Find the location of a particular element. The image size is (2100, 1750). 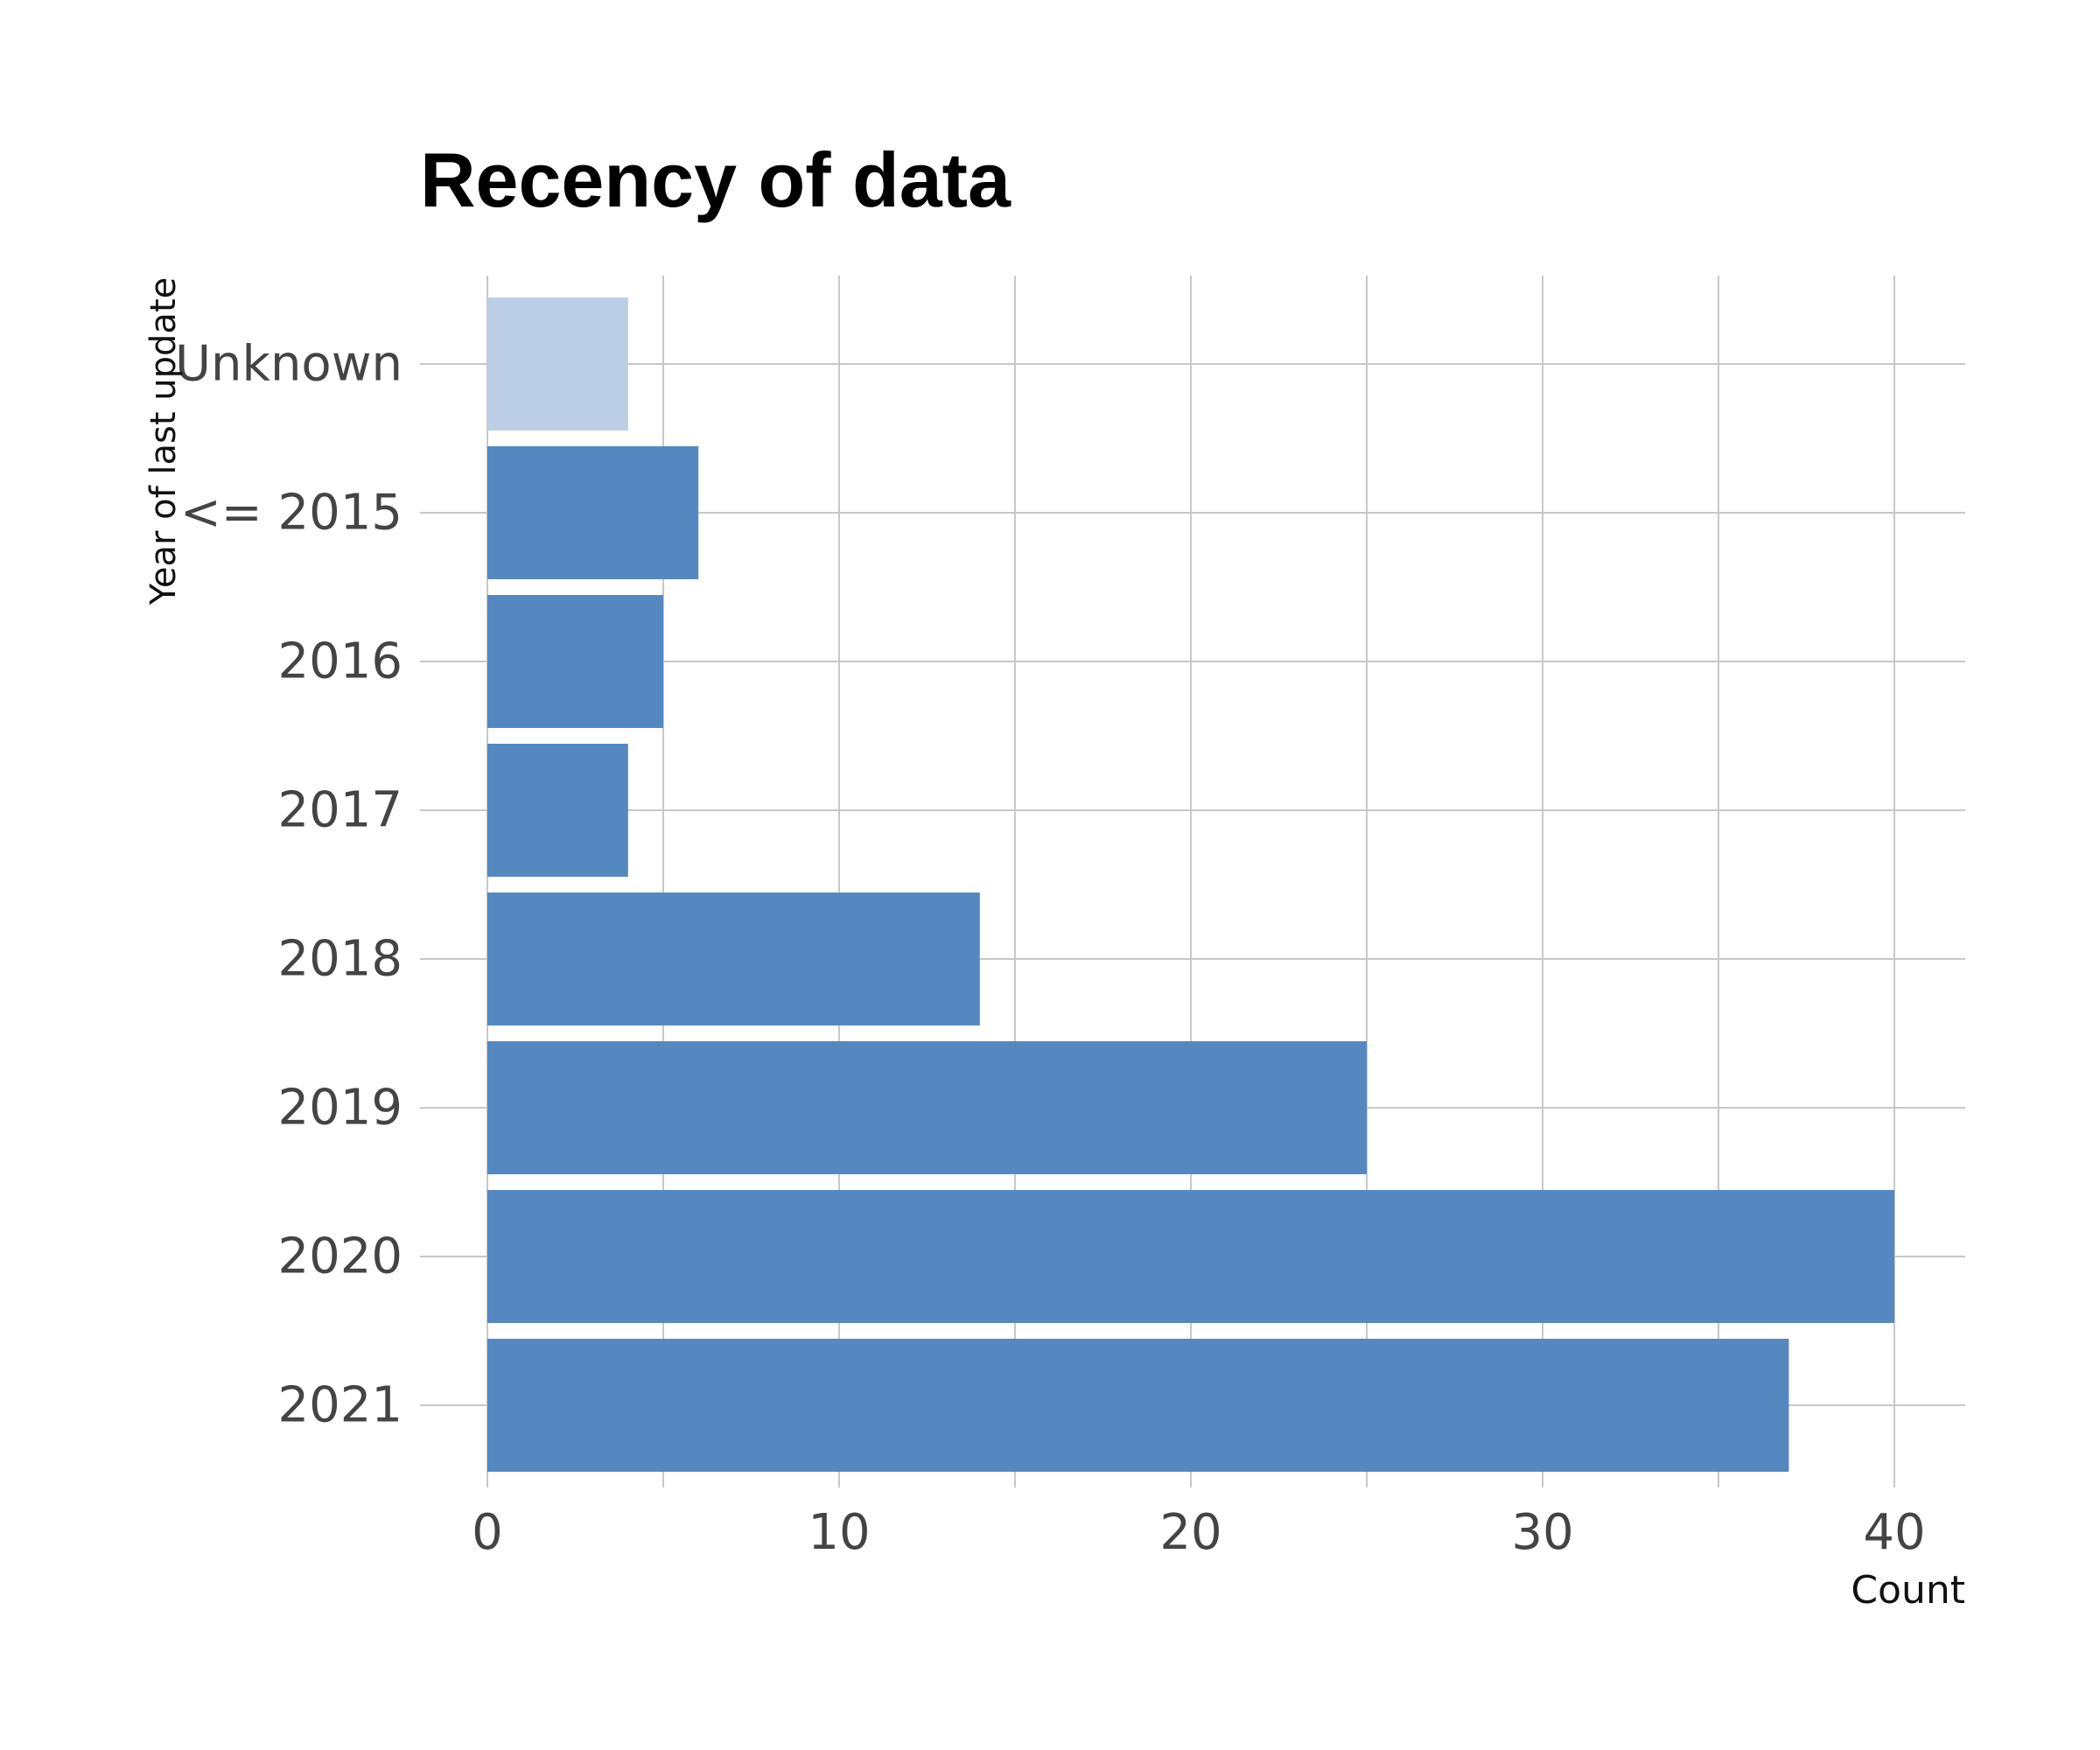

y-tick-label: 2020 is located at coordinates (339, 1256).